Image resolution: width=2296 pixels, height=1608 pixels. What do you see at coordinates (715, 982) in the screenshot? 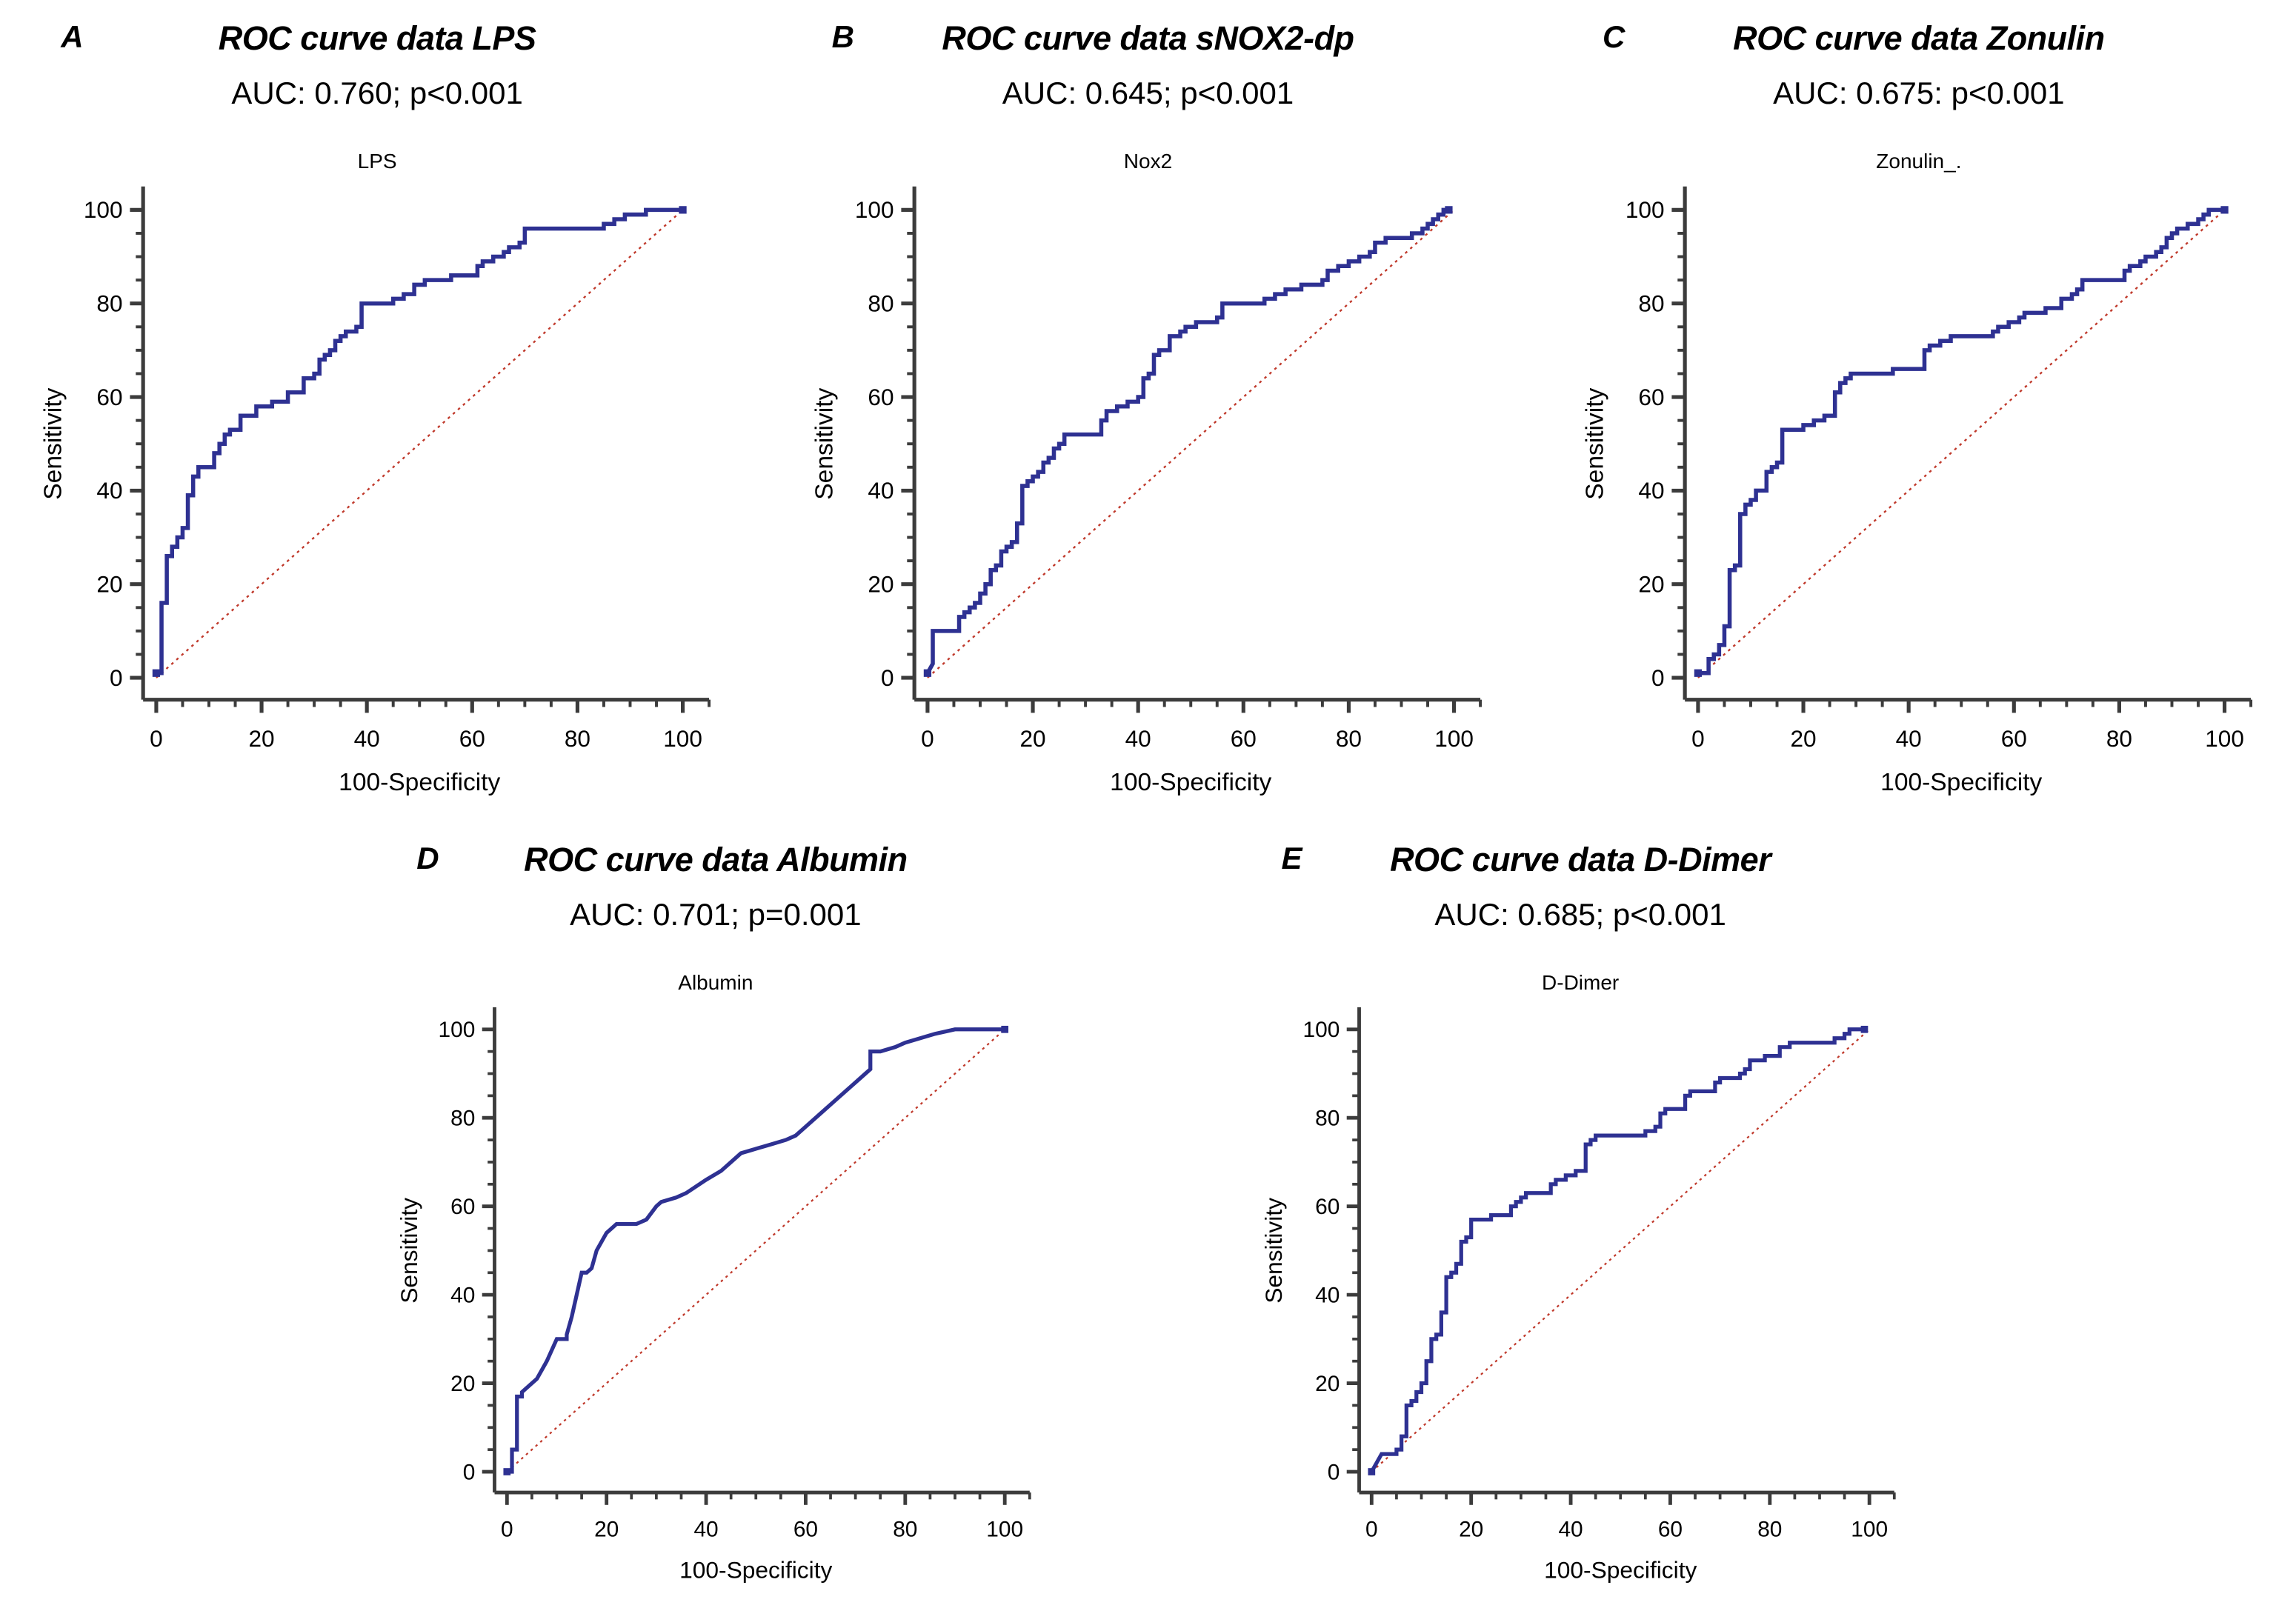
I see `panel-d-chart-title: Albumin` at bounding box center [715, 982].